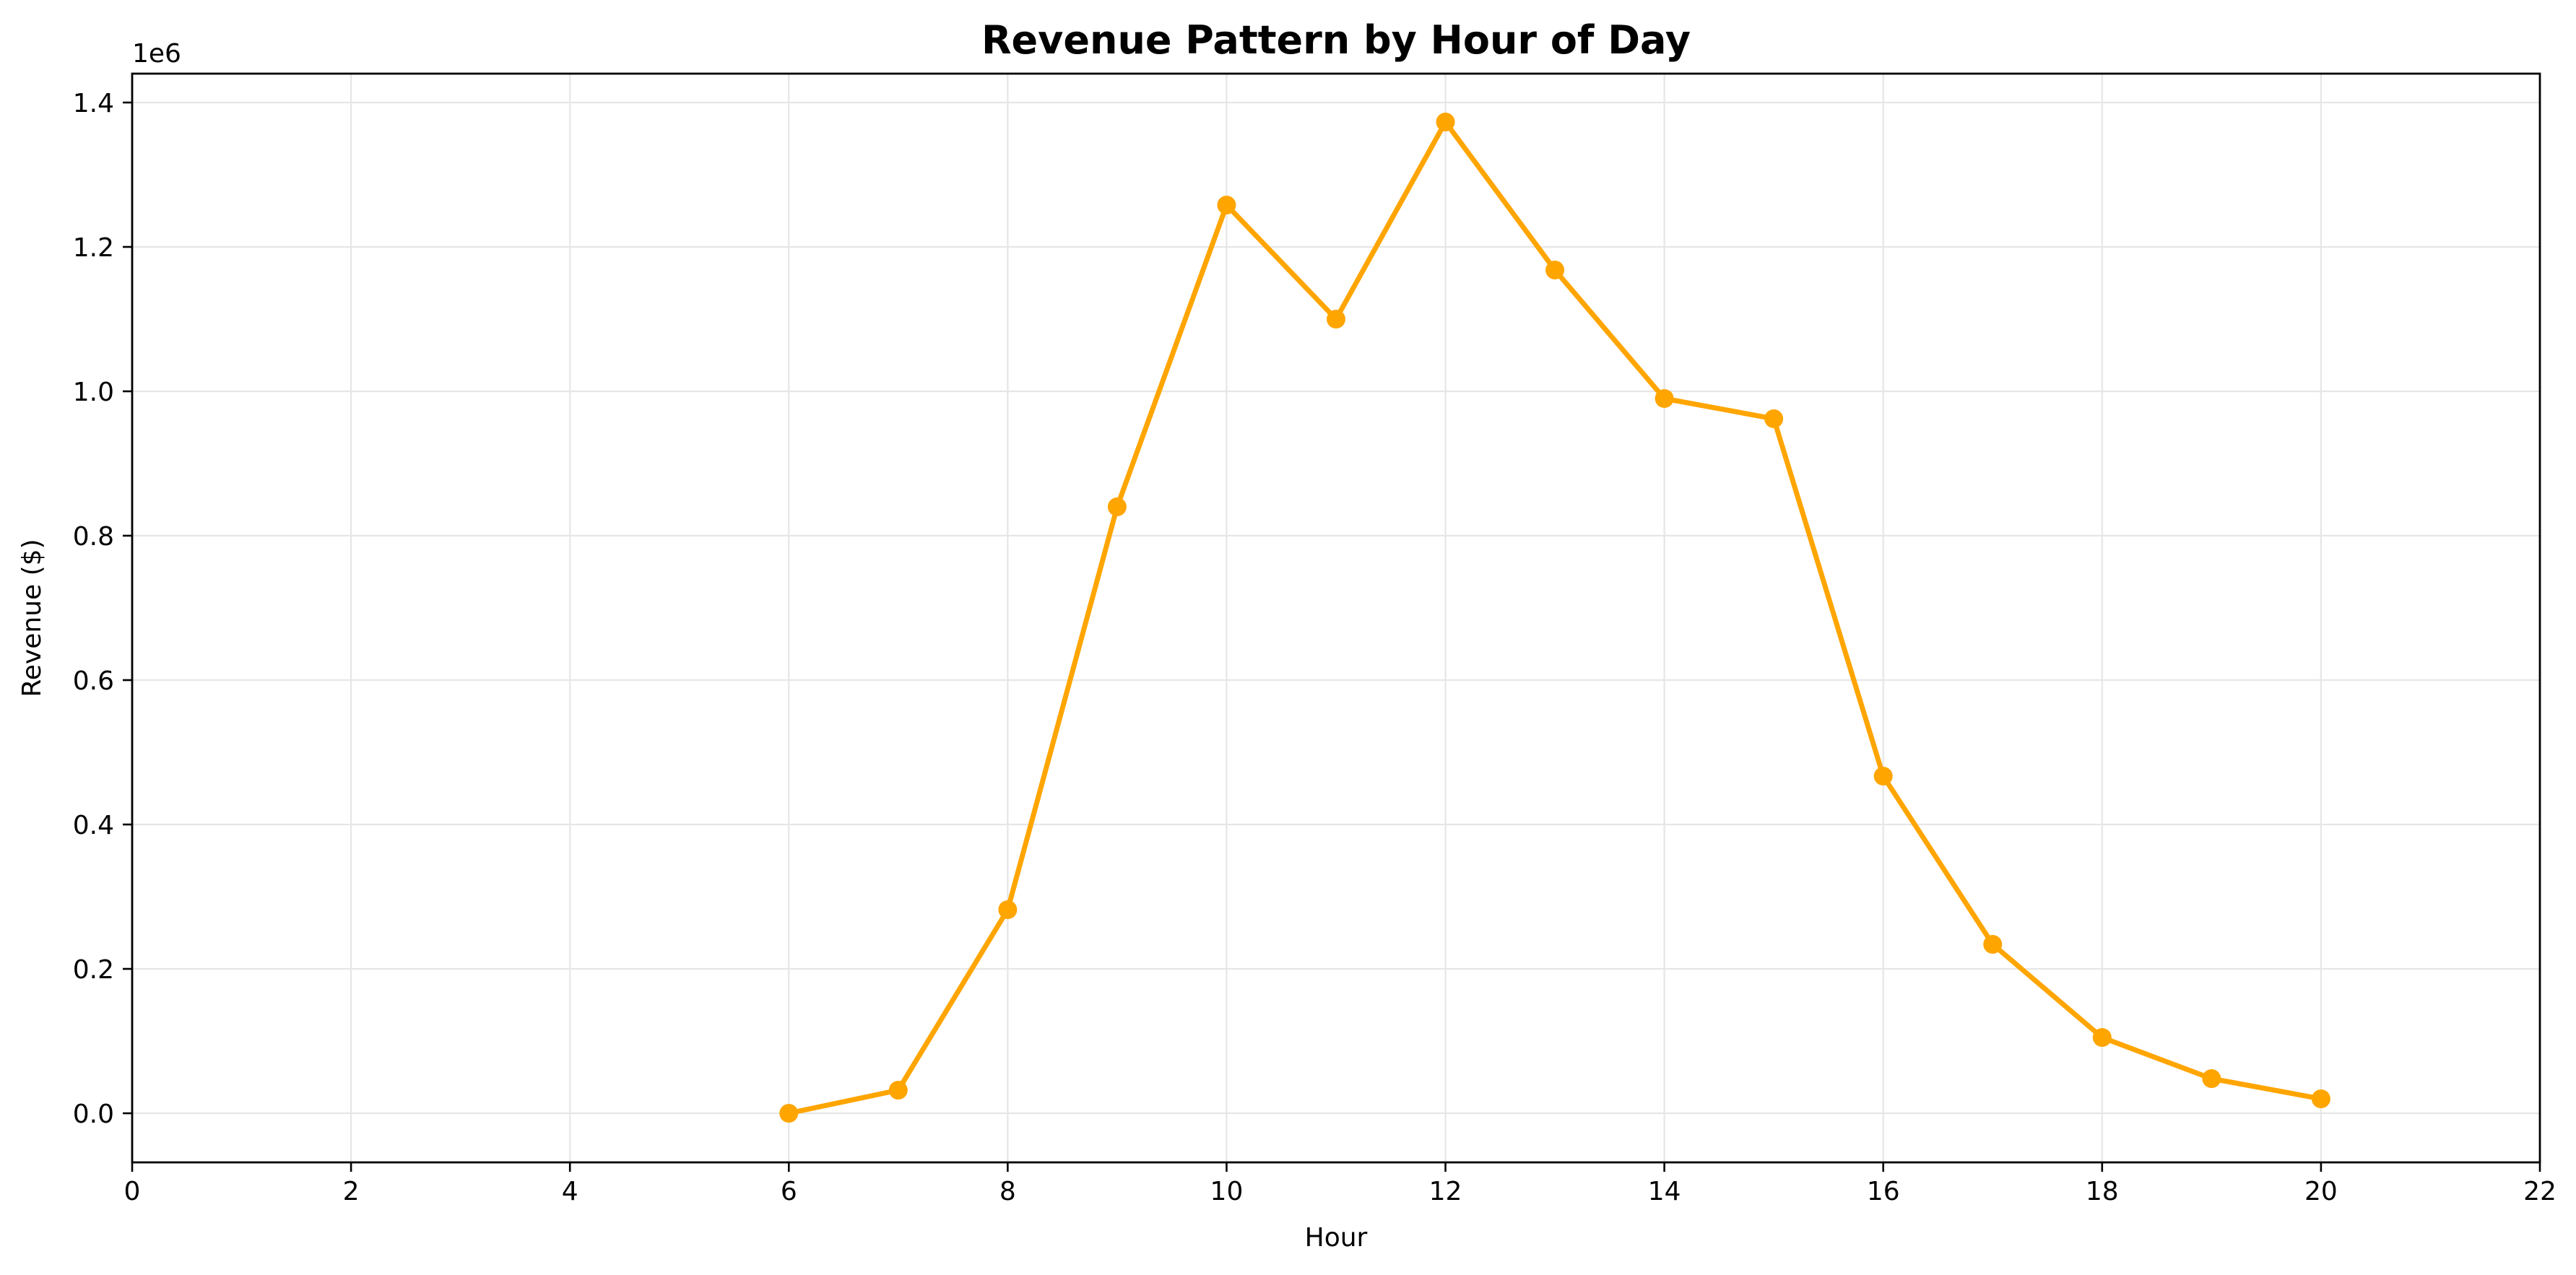 This screenshot has width=2576, height=1275. Describe the element at coordinates (1340, 1184) in the screenshot. I see `x-axis-ticks: 0 2 4 6 8 10 12 14 16 18 20 22` at that location.